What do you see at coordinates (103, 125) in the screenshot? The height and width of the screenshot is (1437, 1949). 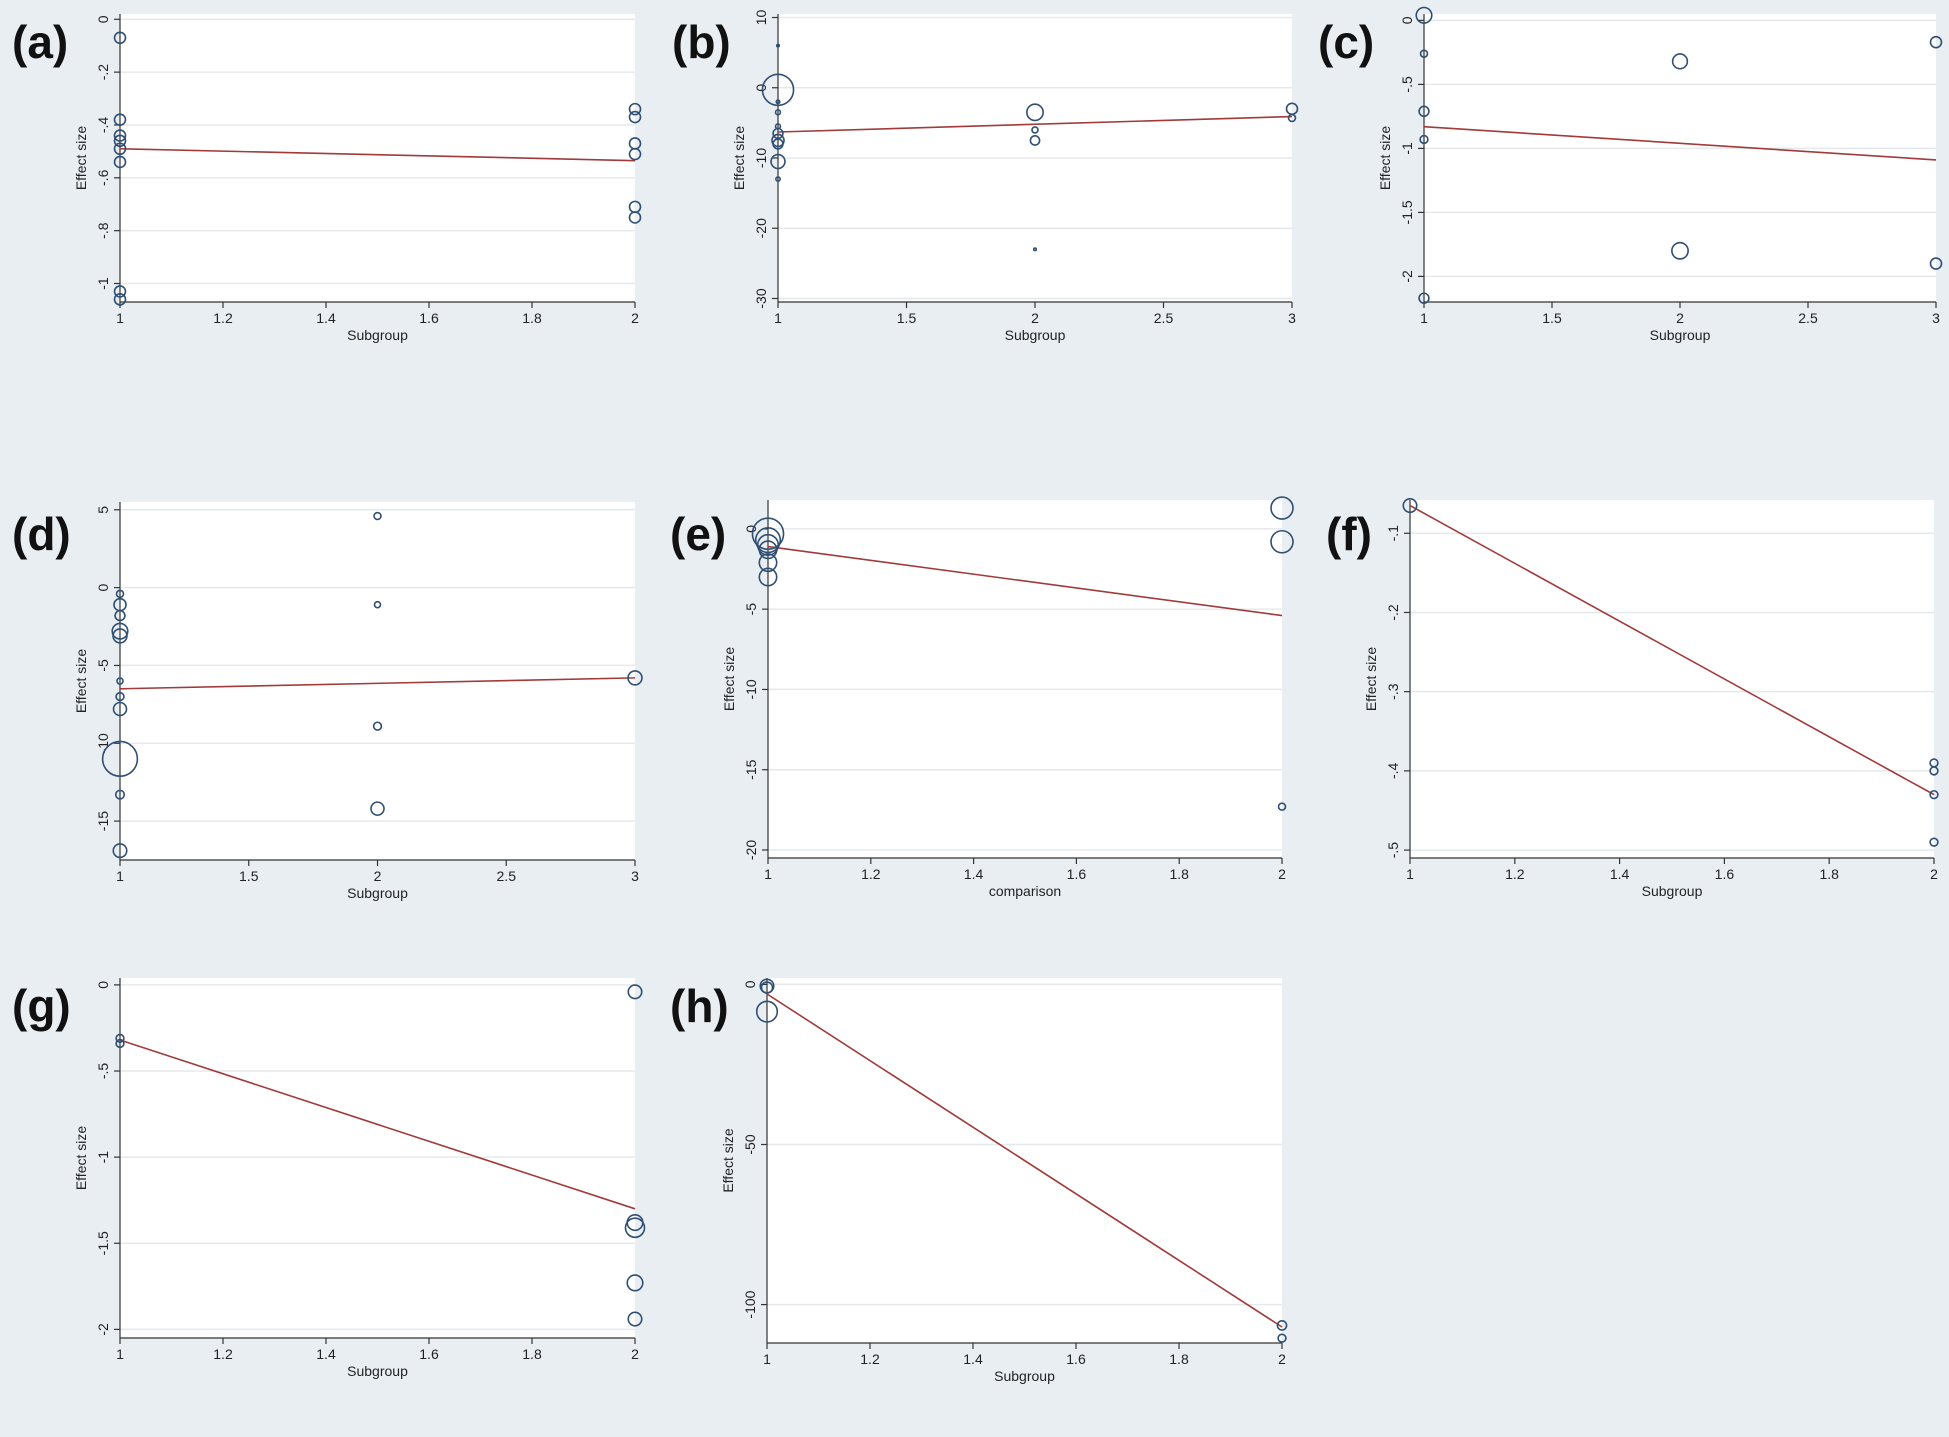 I see `y-tick-label: -.4` at bounding box center [103, 125].